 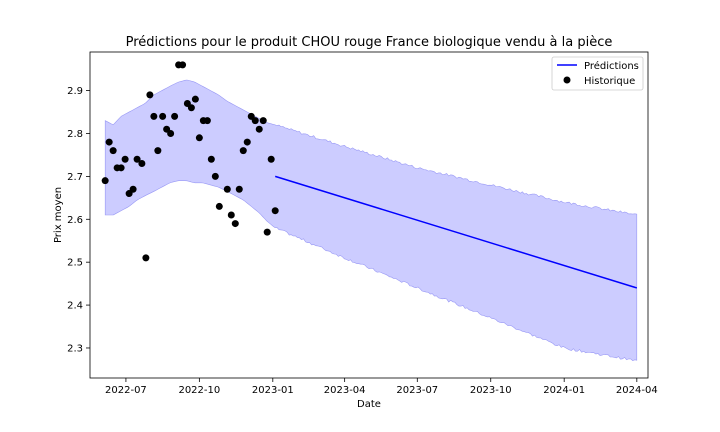 What do you see at coordinates (75, 220) in the screenshot?
I see `y-tick-label: 2.6` at bounding box center [75, 220].